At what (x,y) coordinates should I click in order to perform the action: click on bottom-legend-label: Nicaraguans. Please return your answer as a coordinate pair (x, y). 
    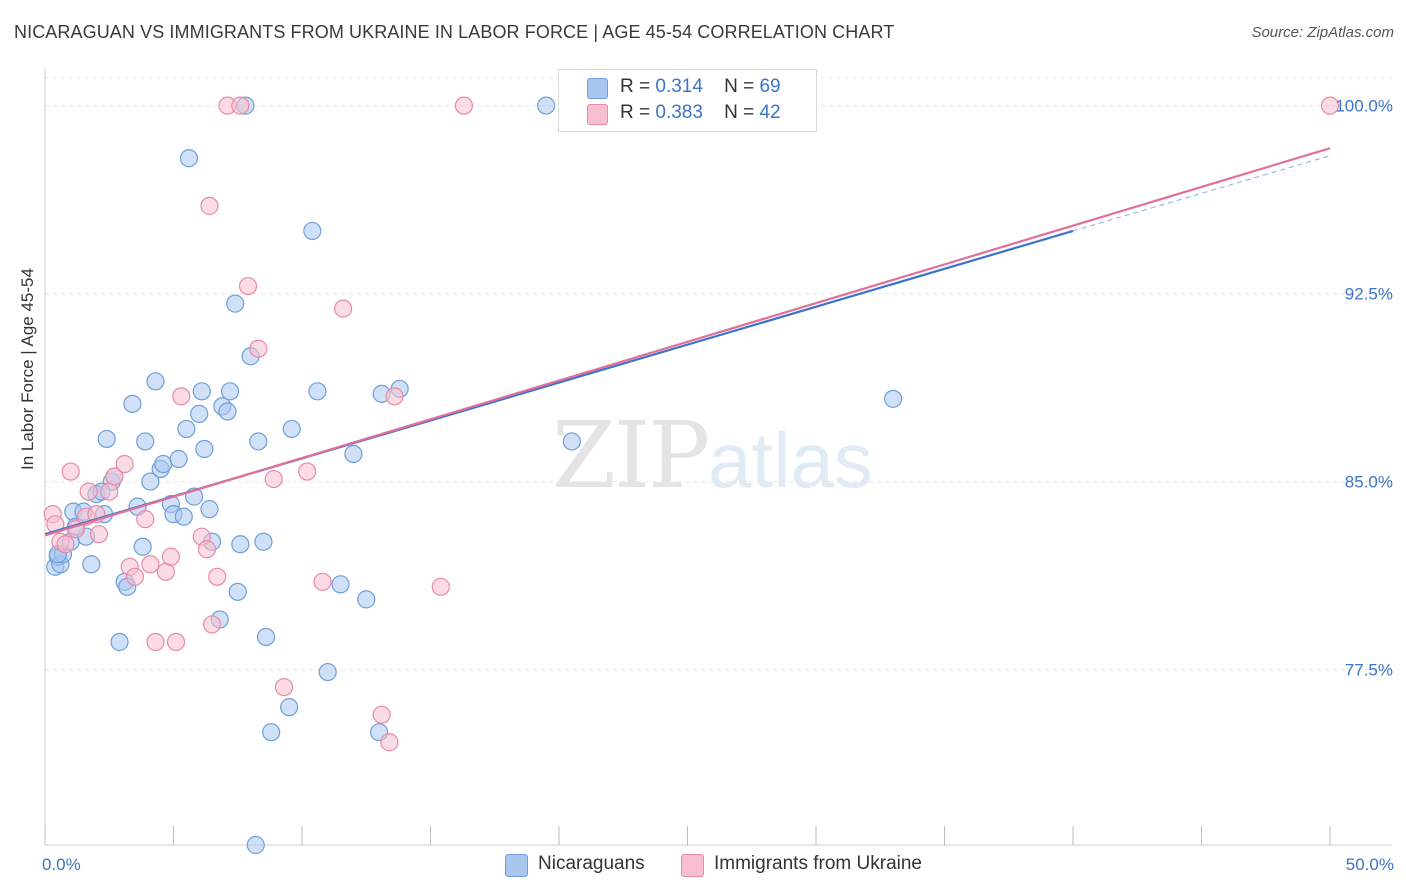
    Looking at the image, I should click on (591, 863).